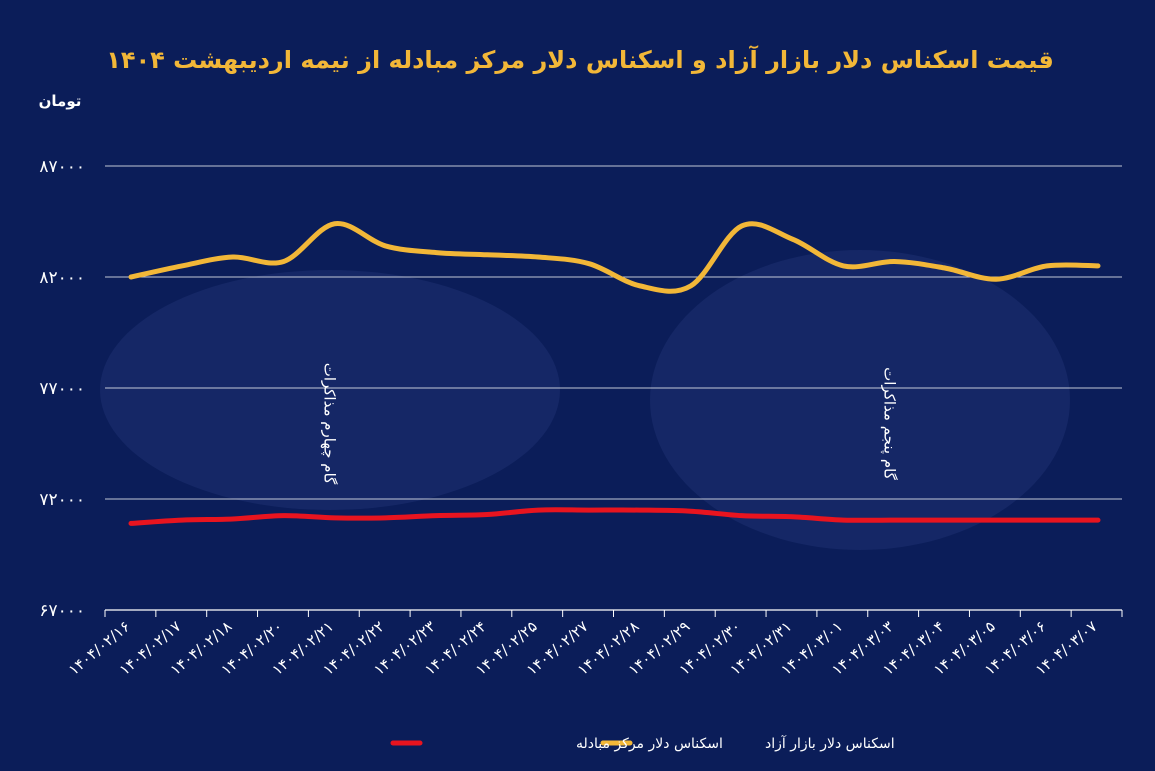 The image size is (1155, 771). What do you see at coordinates (614, 516) in the screenshot?
I see `line-exchange-center` at bounding box center [614, 516].